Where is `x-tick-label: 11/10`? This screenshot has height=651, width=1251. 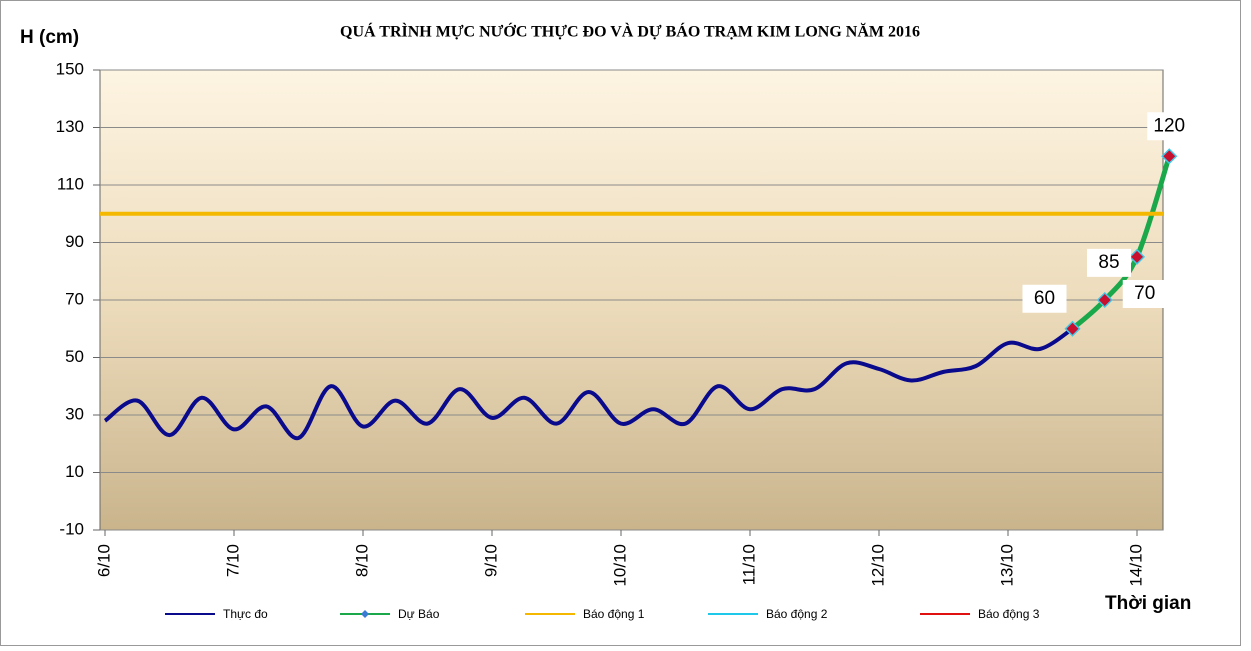
x-tick-label: 11/10 is located at coordinates (748, 564).